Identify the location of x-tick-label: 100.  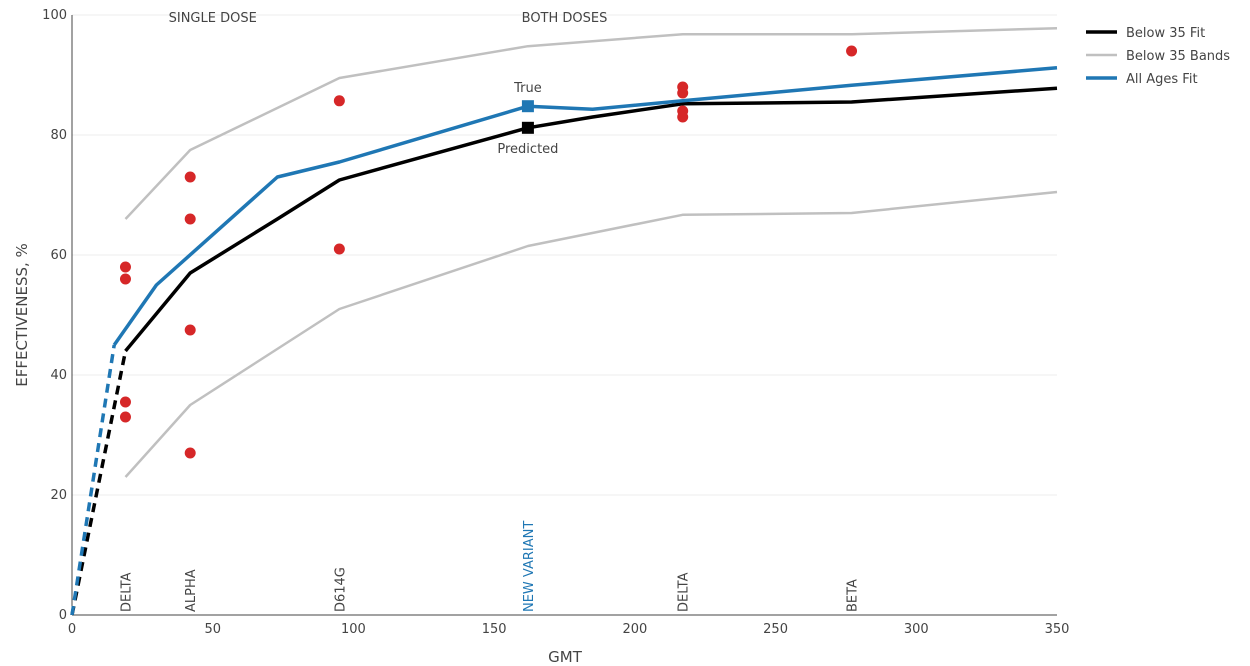
(353, 629).